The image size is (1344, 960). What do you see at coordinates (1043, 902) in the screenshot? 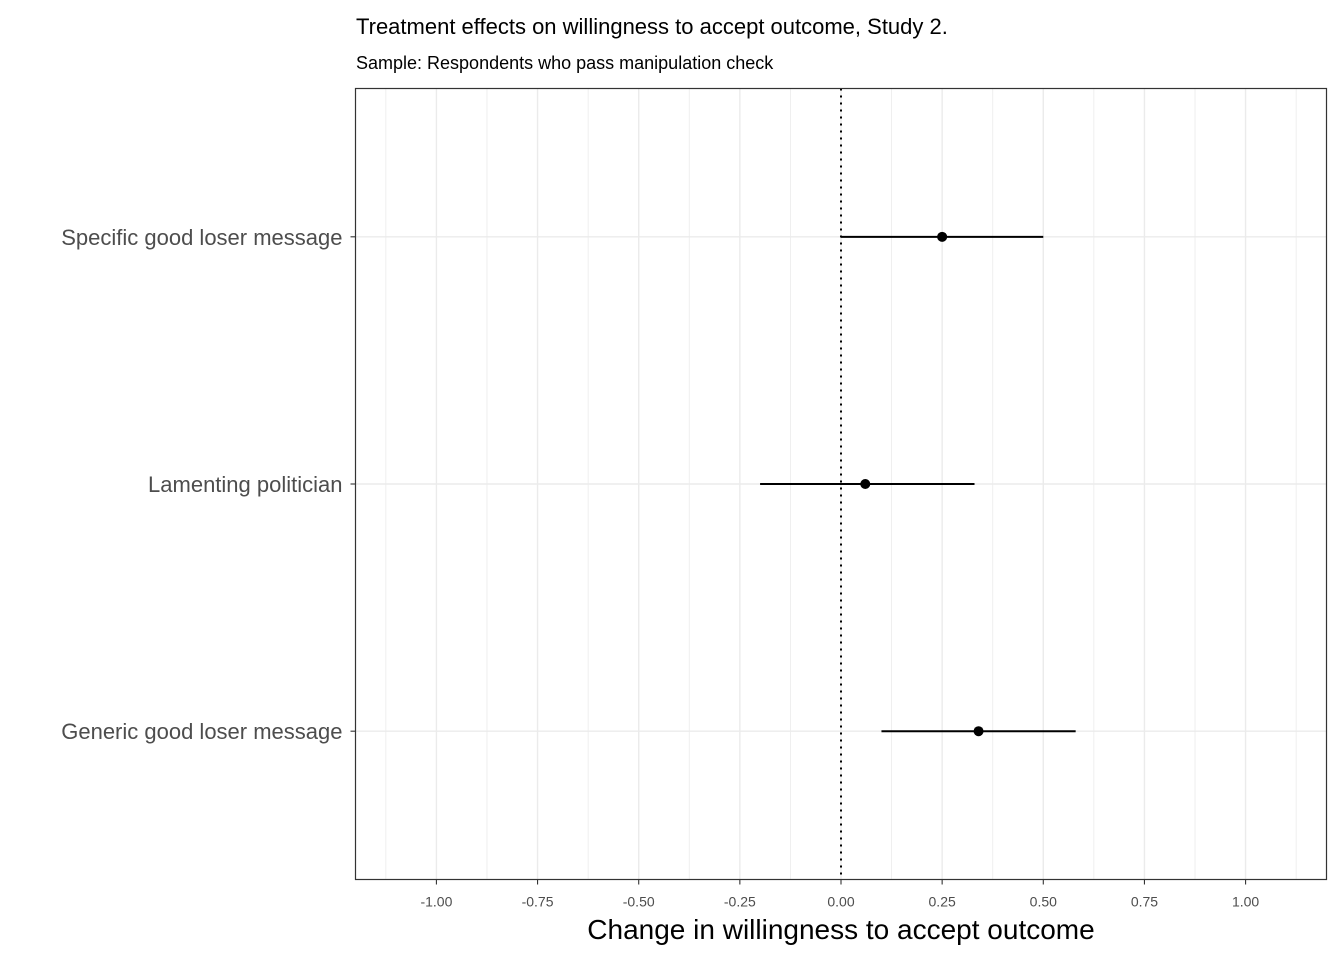
I see `x-tick-label: 0.50` at bounding box center [1043, 902].